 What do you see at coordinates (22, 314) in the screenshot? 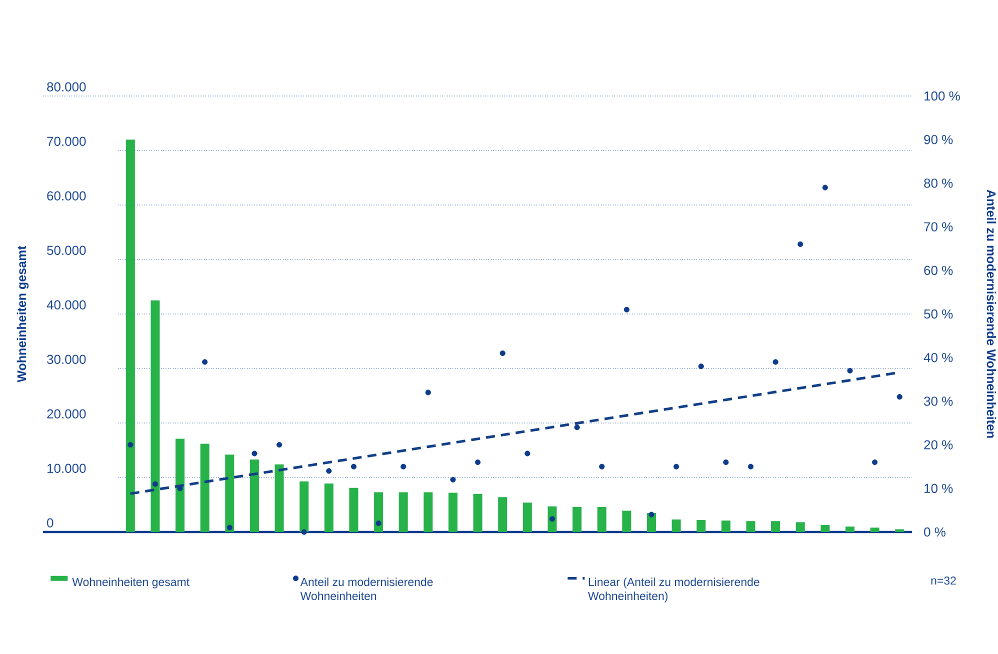
I see `y-axis-title: Wohneinheiten gesamt` at bounding box center [22, 314].